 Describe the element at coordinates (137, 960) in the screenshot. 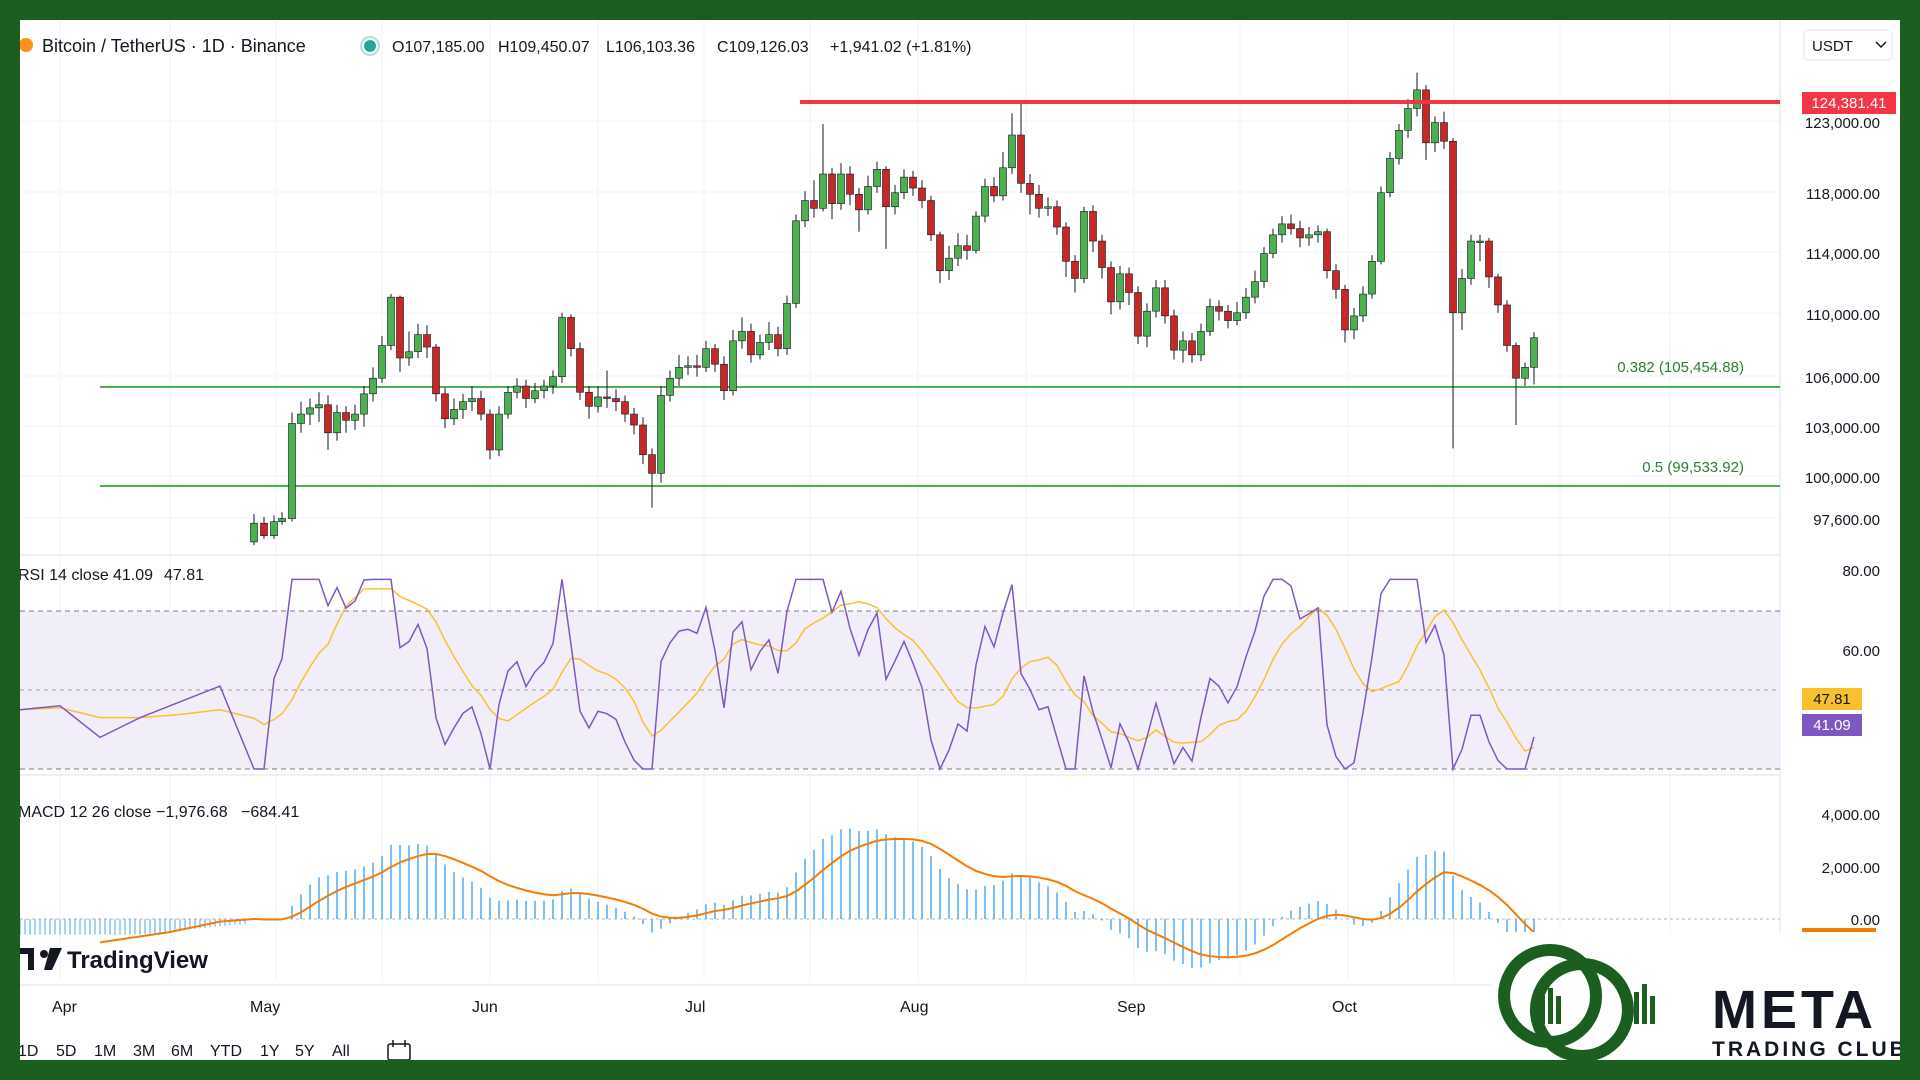

I see `tradingview-wordmark: TradingView` at that location.